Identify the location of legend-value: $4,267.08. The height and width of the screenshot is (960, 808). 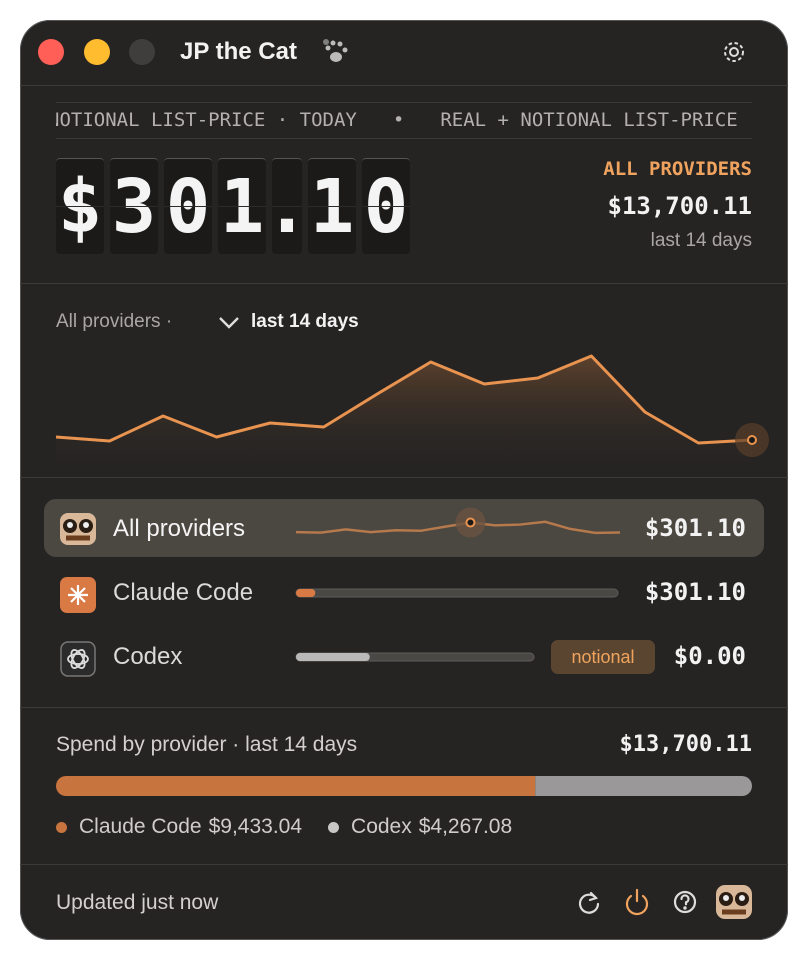
(465, 826).